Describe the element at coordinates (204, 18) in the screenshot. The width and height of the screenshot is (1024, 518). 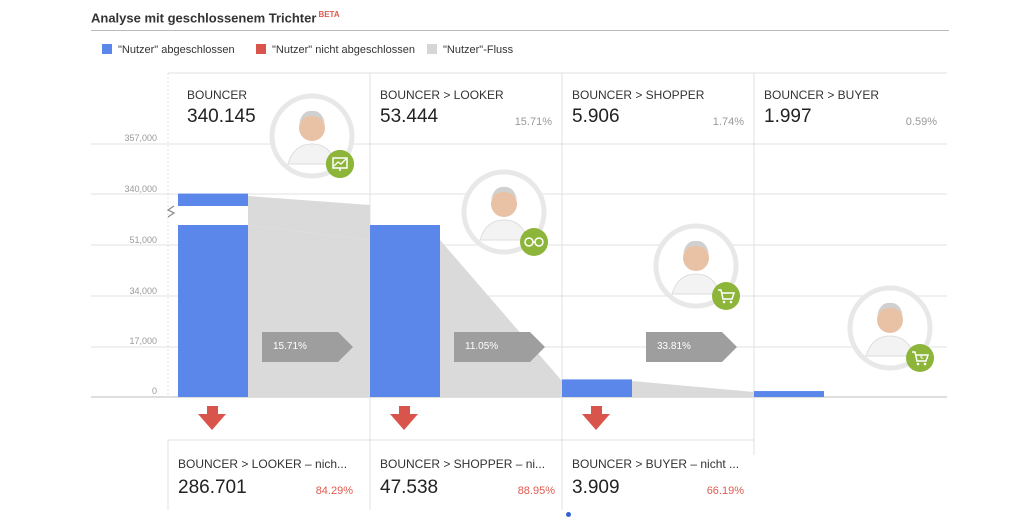
I see `title-text: Analyse mit geschlossenem Trichter` at that location.